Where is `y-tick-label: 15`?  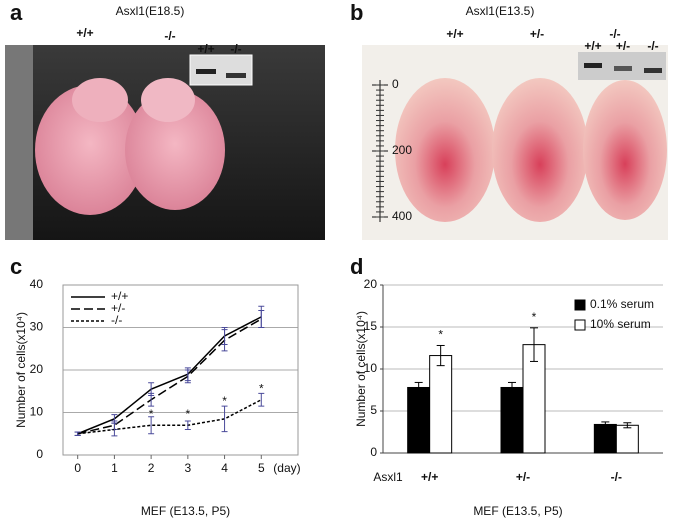 y-tick-label: 15 is located at coordinates (371, 326).